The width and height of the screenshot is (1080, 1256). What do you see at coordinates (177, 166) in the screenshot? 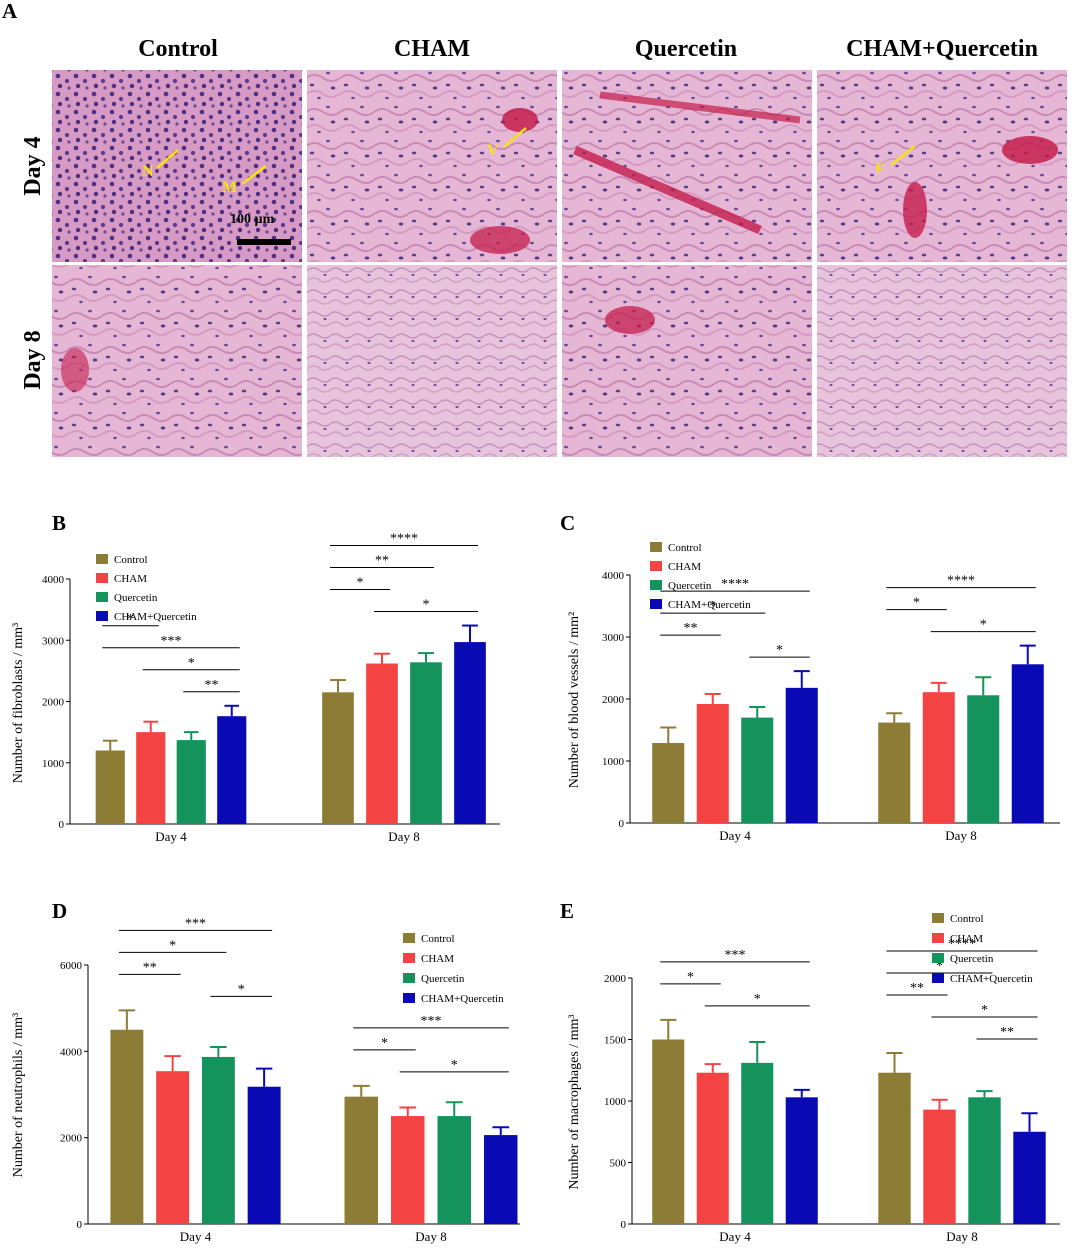
I see `micrograph-control-day4` at bounding box center [177, 166].